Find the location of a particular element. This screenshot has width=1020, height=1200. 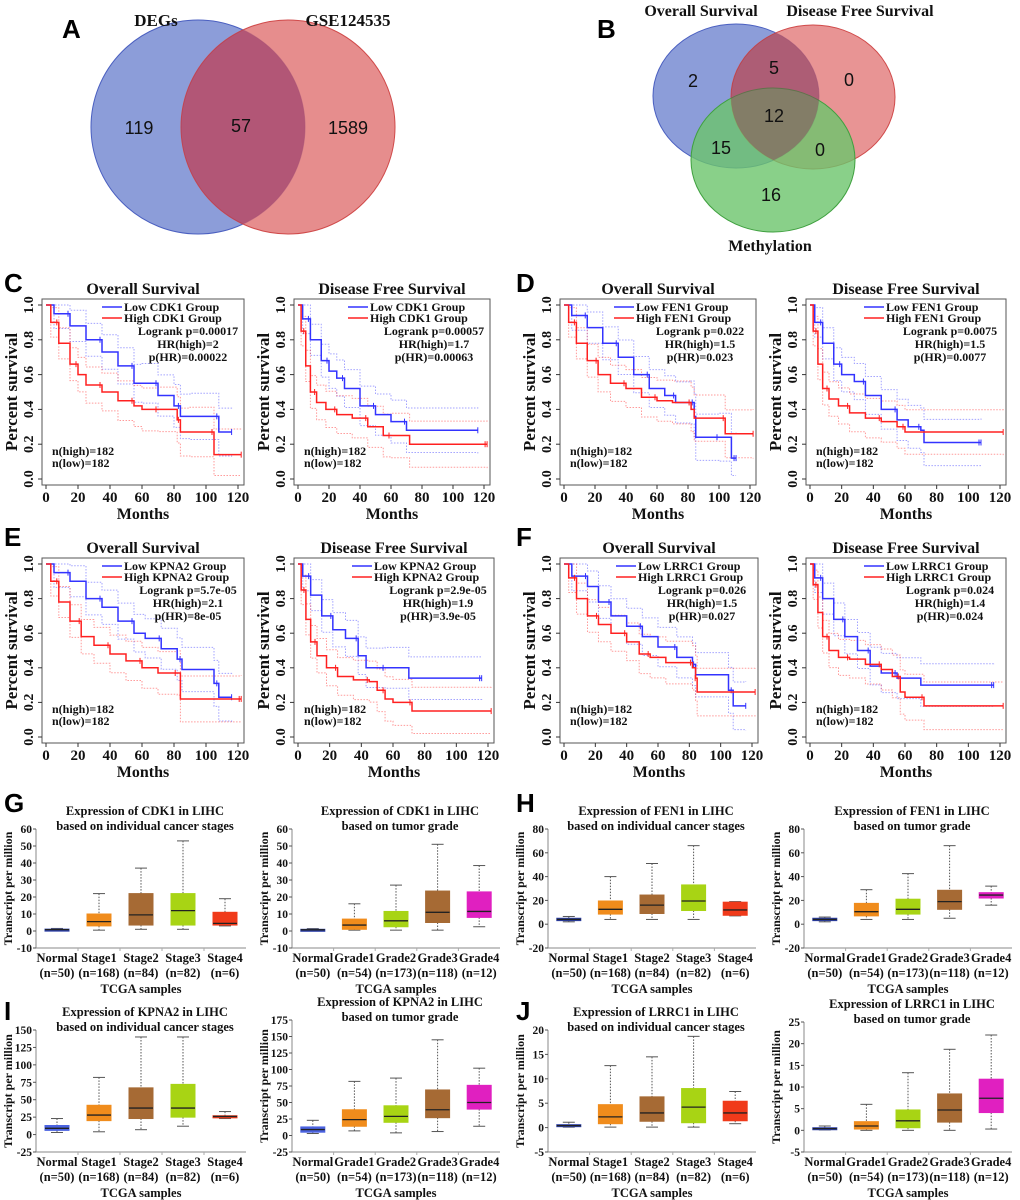

box-grade2 is located at coordinates (396, 919).